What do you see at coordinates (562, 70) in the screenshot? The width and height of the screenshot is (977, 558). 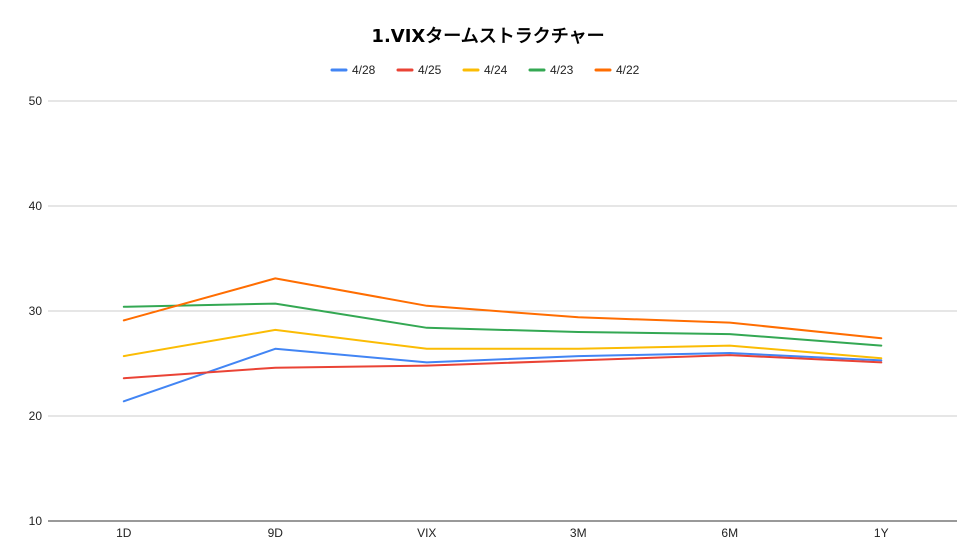 I see `legend-label: 4/23` at bounding box center [562, 70].